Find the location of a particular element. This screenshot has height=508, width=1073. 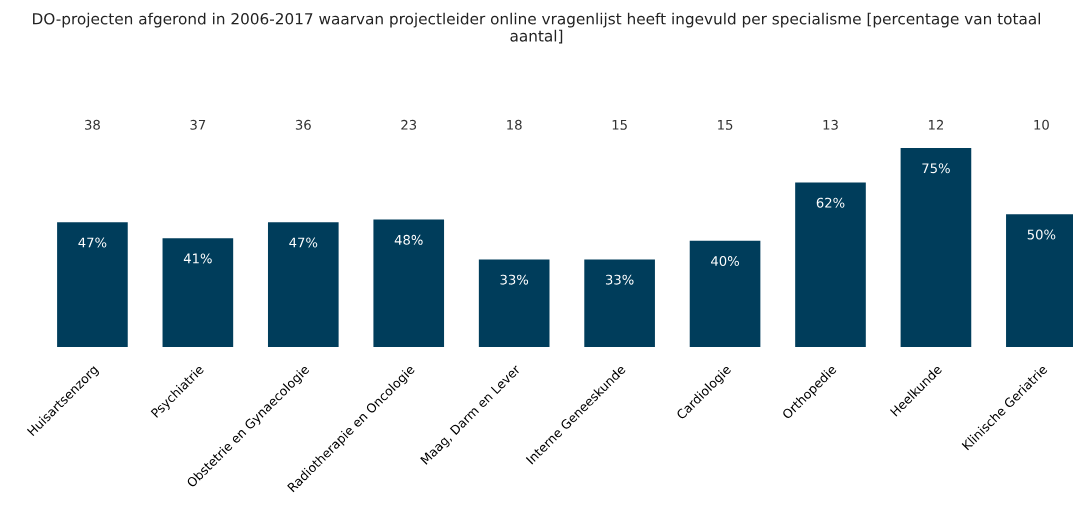

text: 12 is located at coordinates (935, 124).